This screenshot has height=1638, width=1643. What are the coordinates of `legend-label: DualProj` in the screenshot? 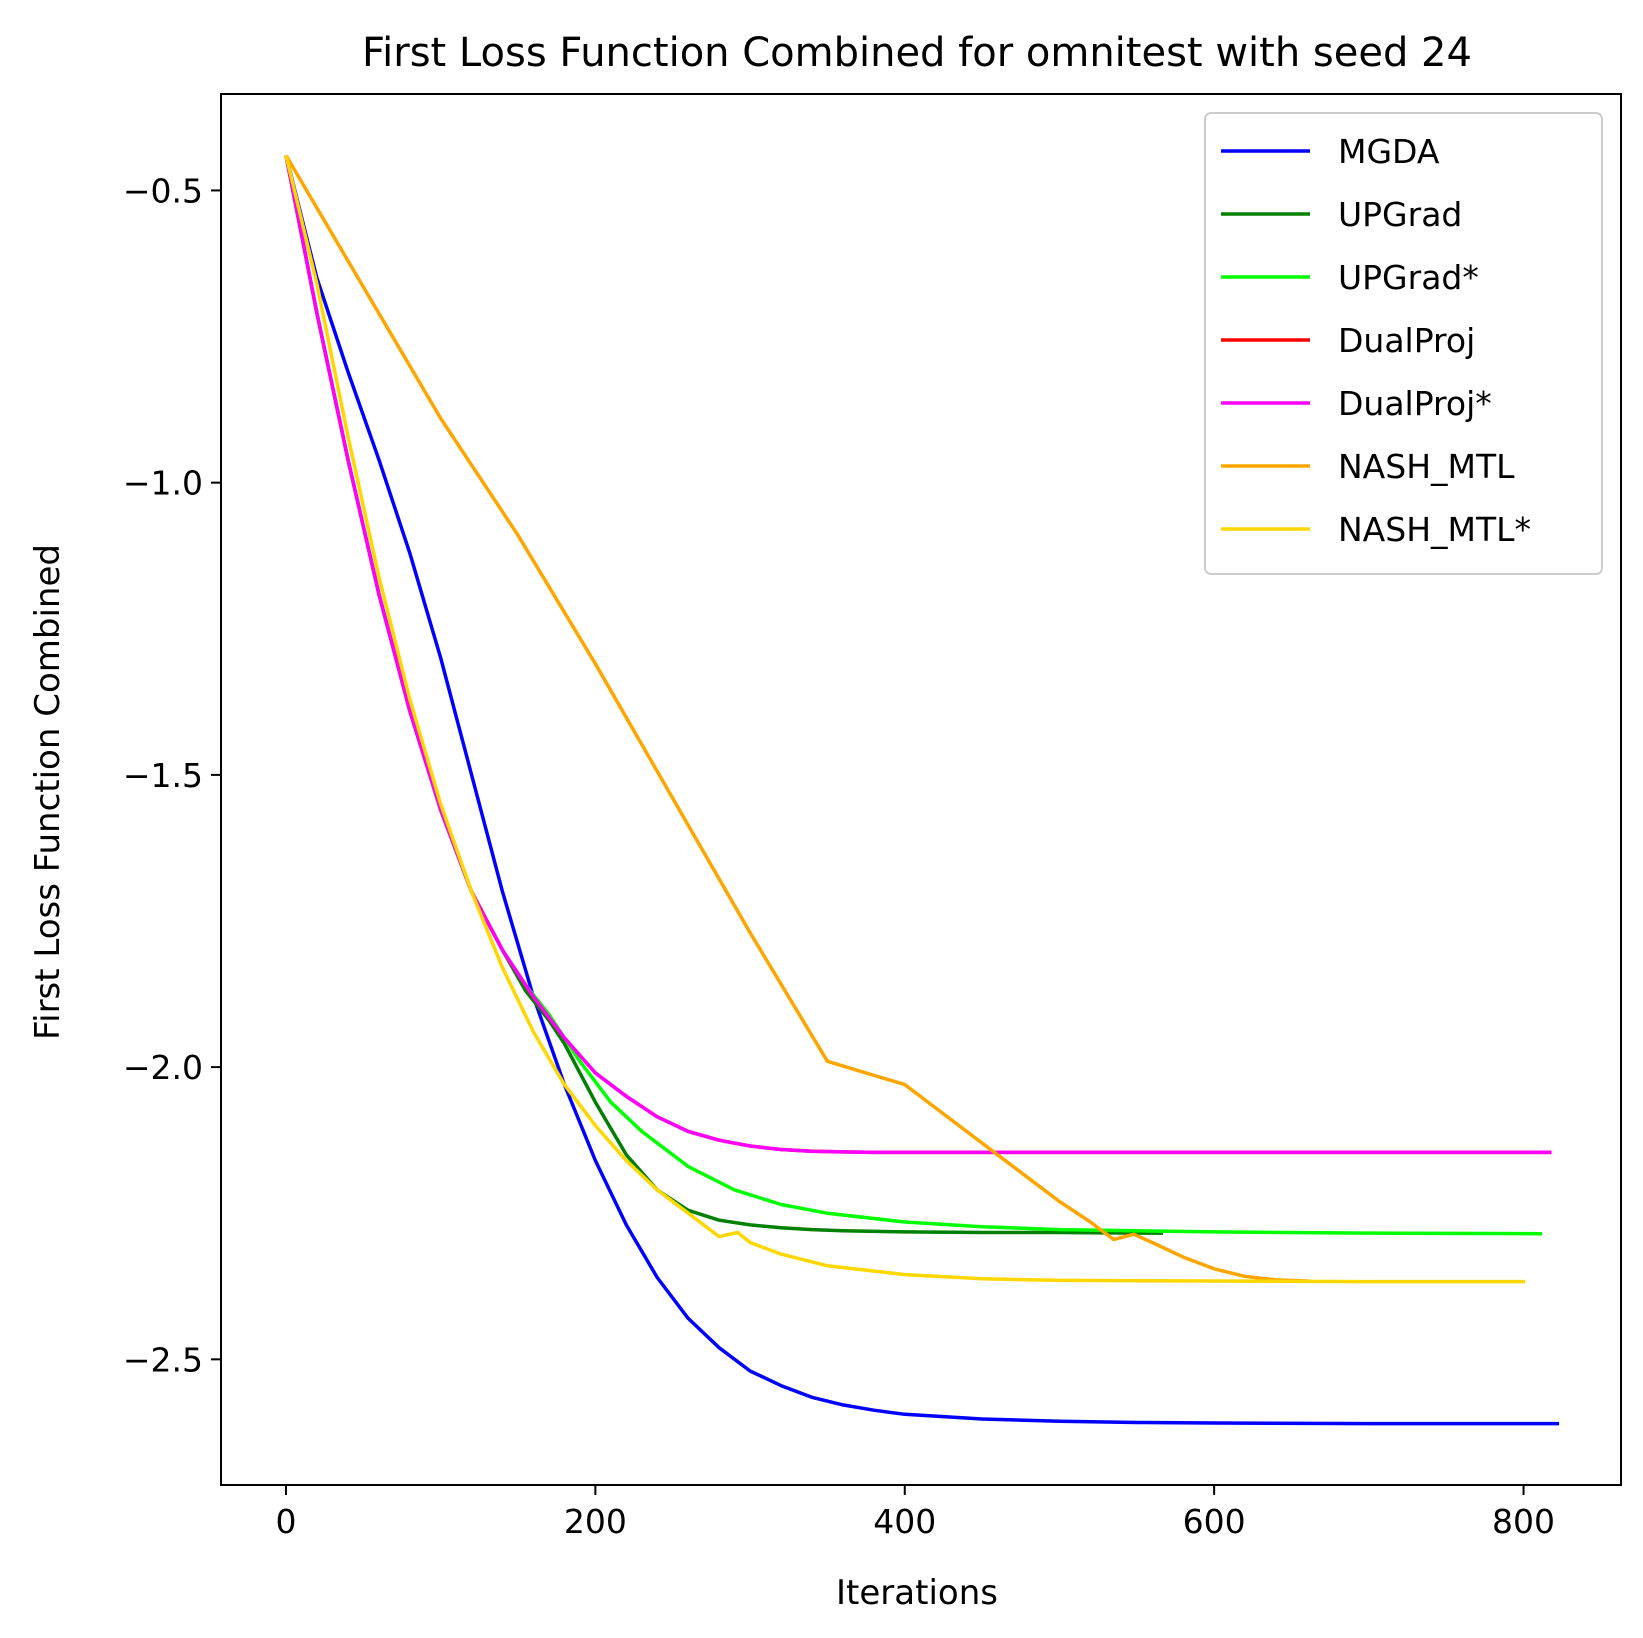 It's located at (1406, 340).